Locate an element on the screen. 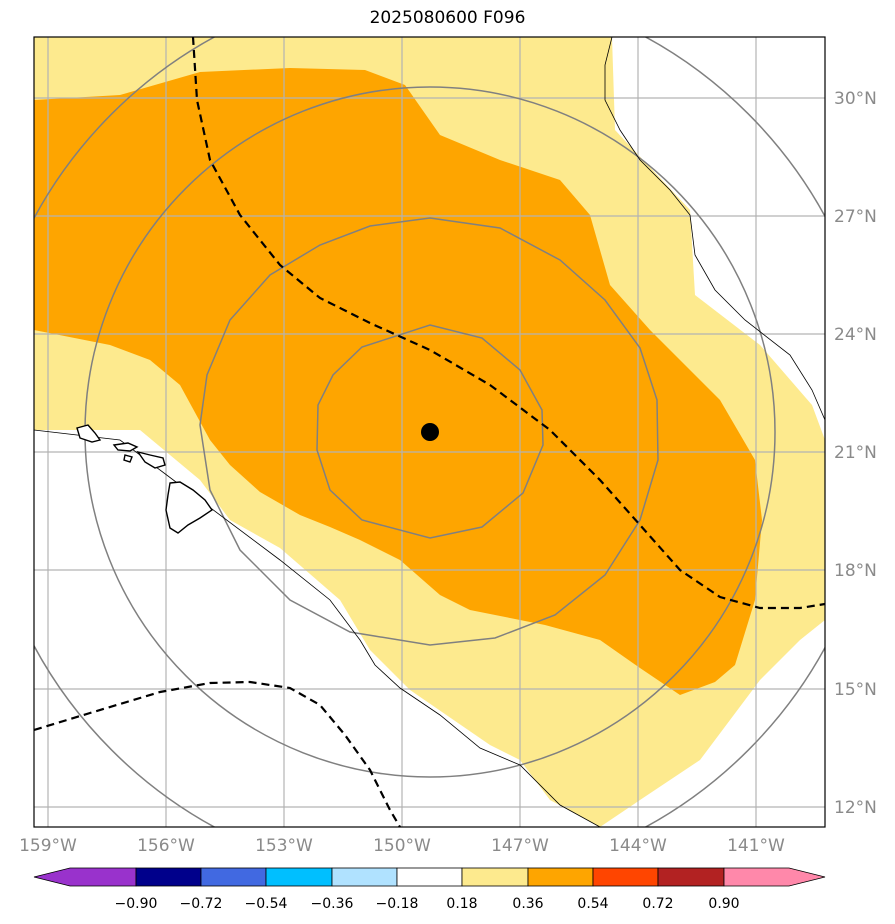 The height and width of the screenshot is (924, 895). hawaiian-islands is located at coordinates (144, 479).